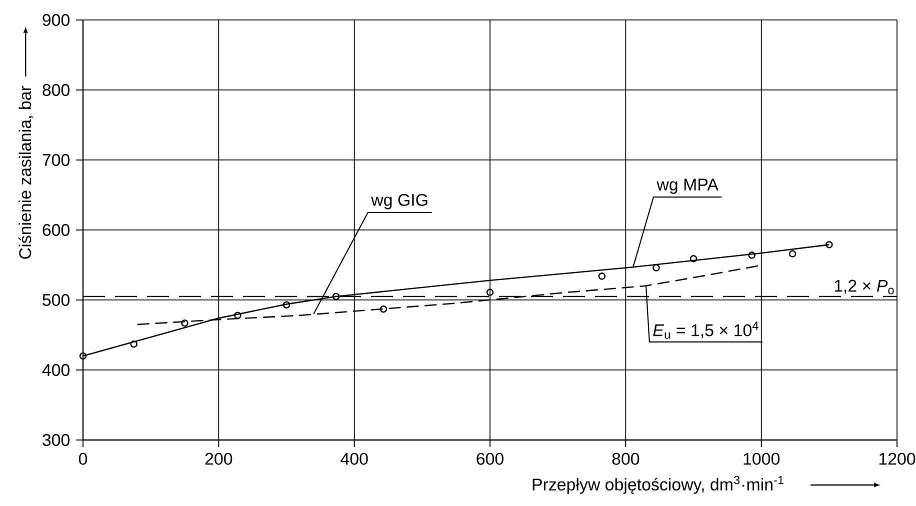  What do you see at coordinates (626, 458) in the screenshot?
I see `x-tick-label: 800` at bounding box center [626, 458].